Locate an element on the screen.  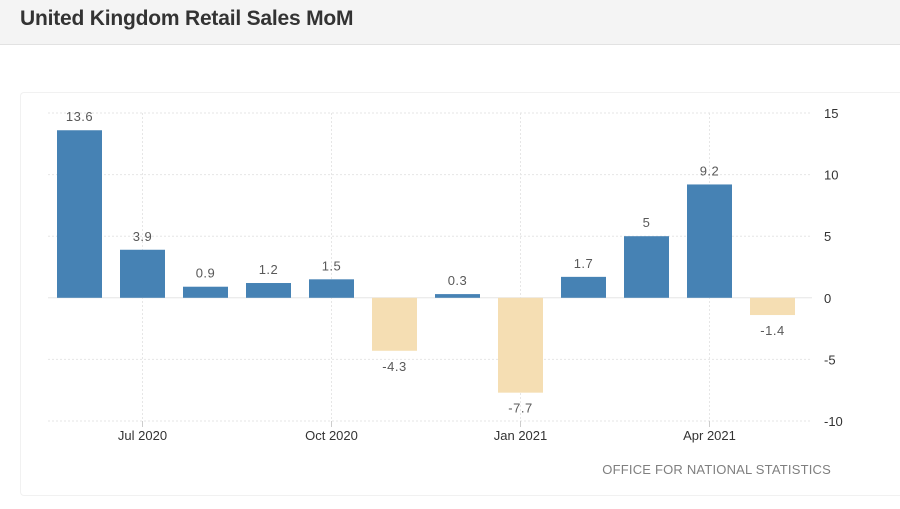
x-tick-label: Oct 2020 is located at coordinates (331, 435).